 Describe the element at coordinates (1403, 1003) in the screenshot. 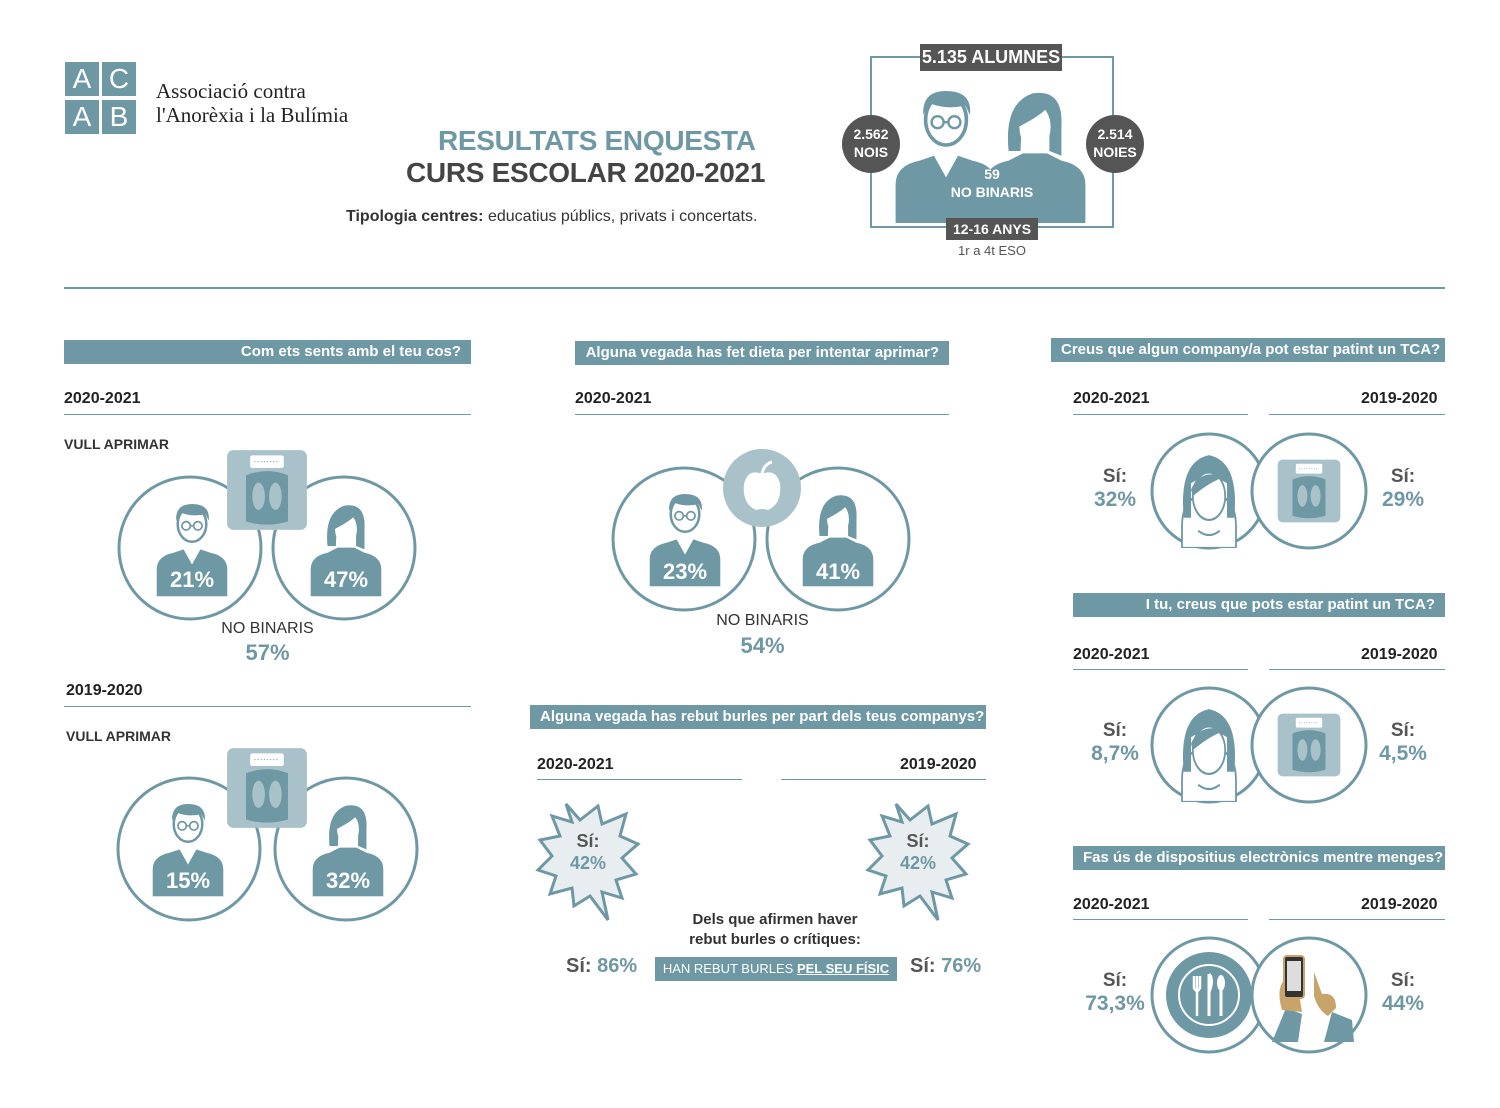

I see `device-y2-value: 44%` at that location.